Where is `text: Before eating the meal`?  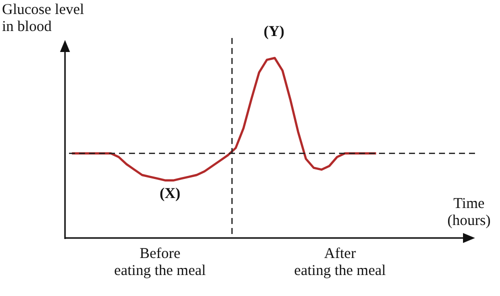 text: Before eating the meal is located at coordinates (160, 263).